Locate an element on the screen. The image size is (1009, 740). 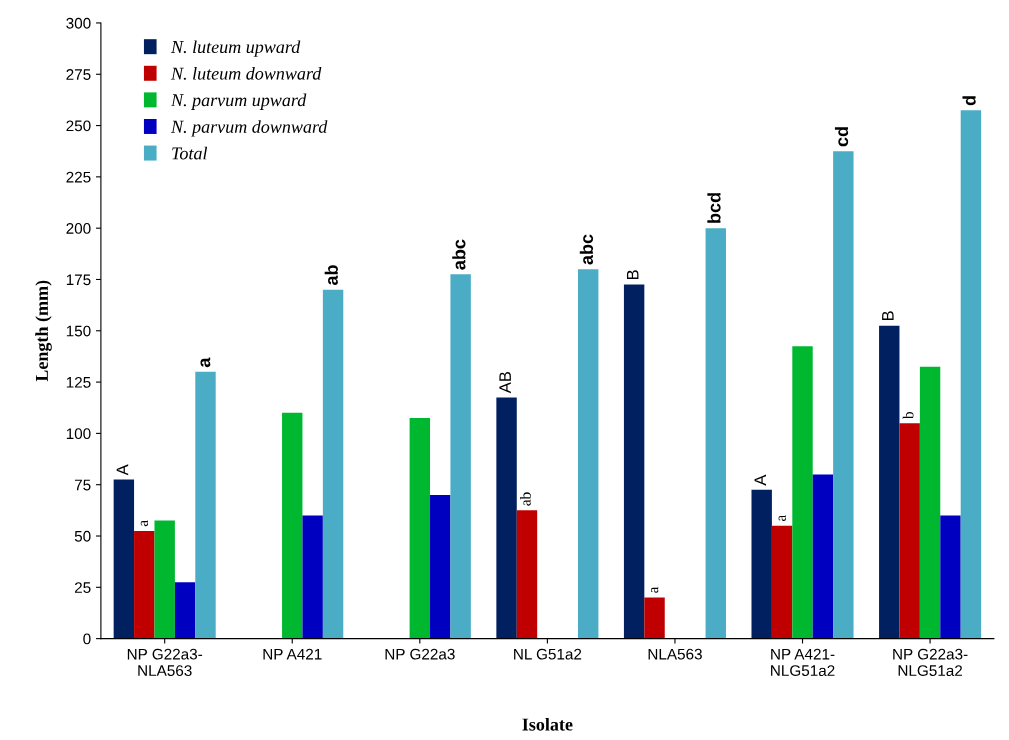
data-label: bcd is located at coordinates (714, 208).